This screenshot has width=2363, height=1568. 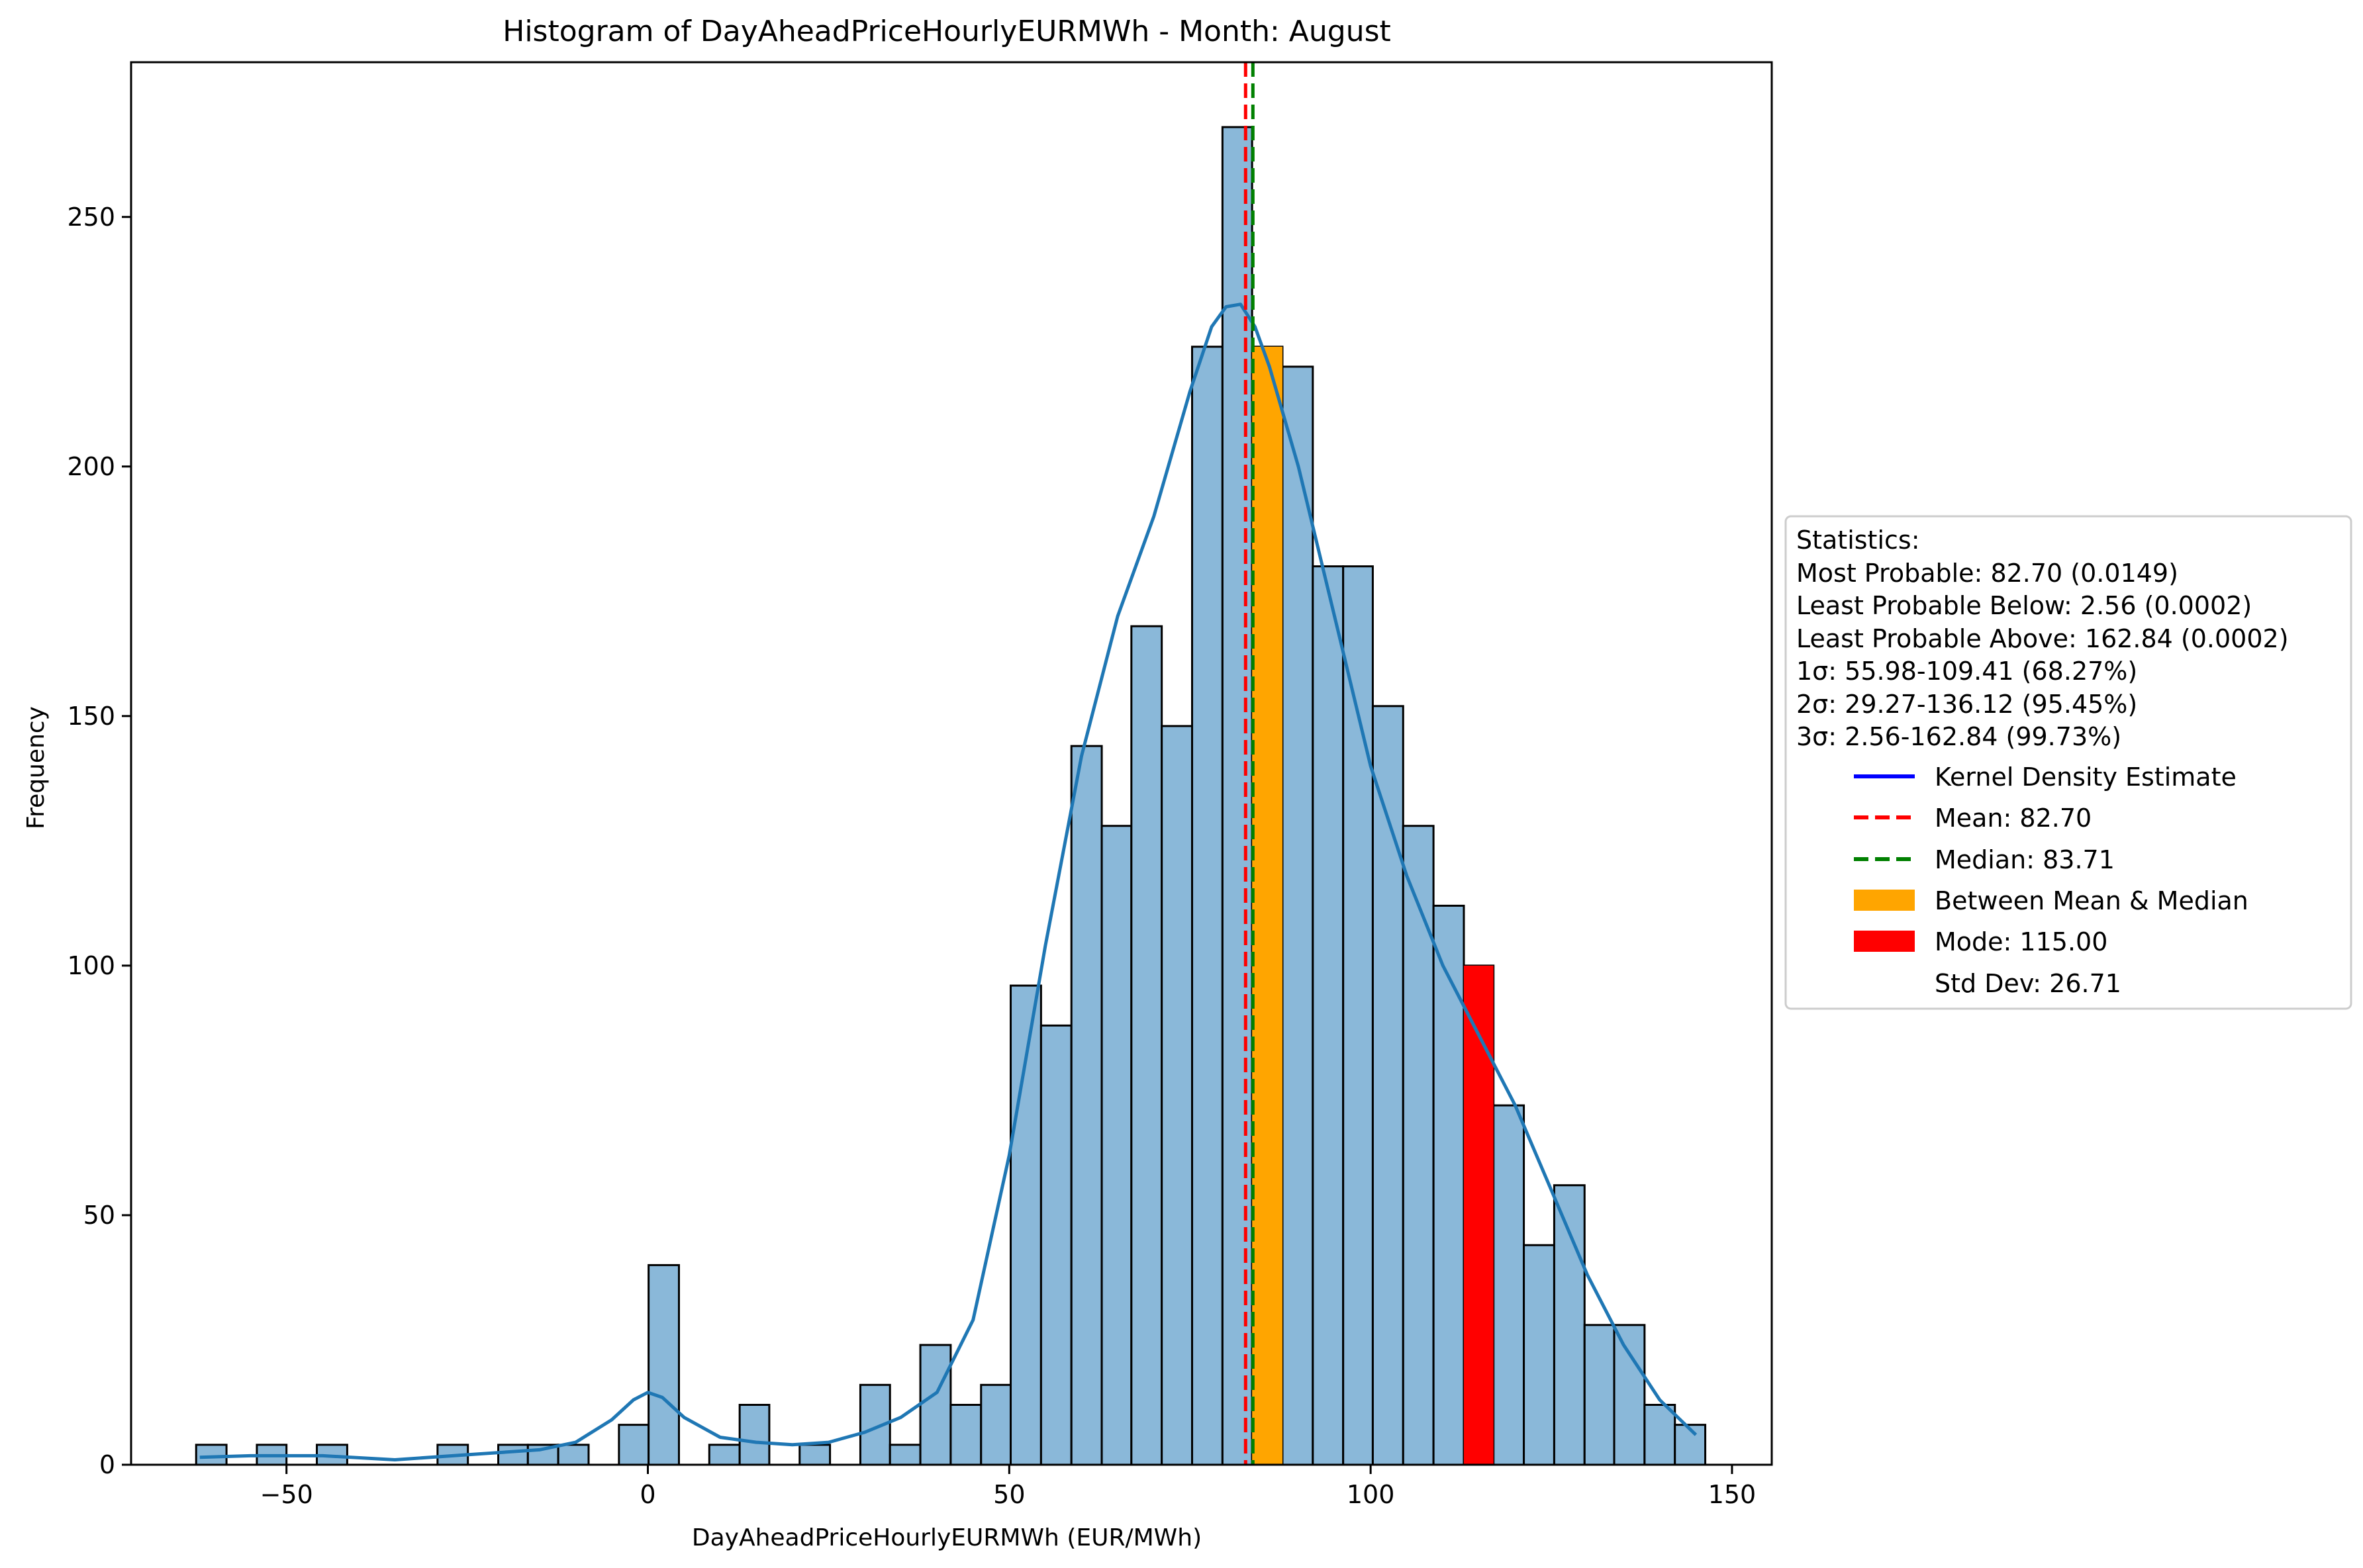 What do you see at coordinates (2091, 900) in the screenshot?
I see `legend-between-label: Between Mean & Median` at bounding box center [2091, 900].